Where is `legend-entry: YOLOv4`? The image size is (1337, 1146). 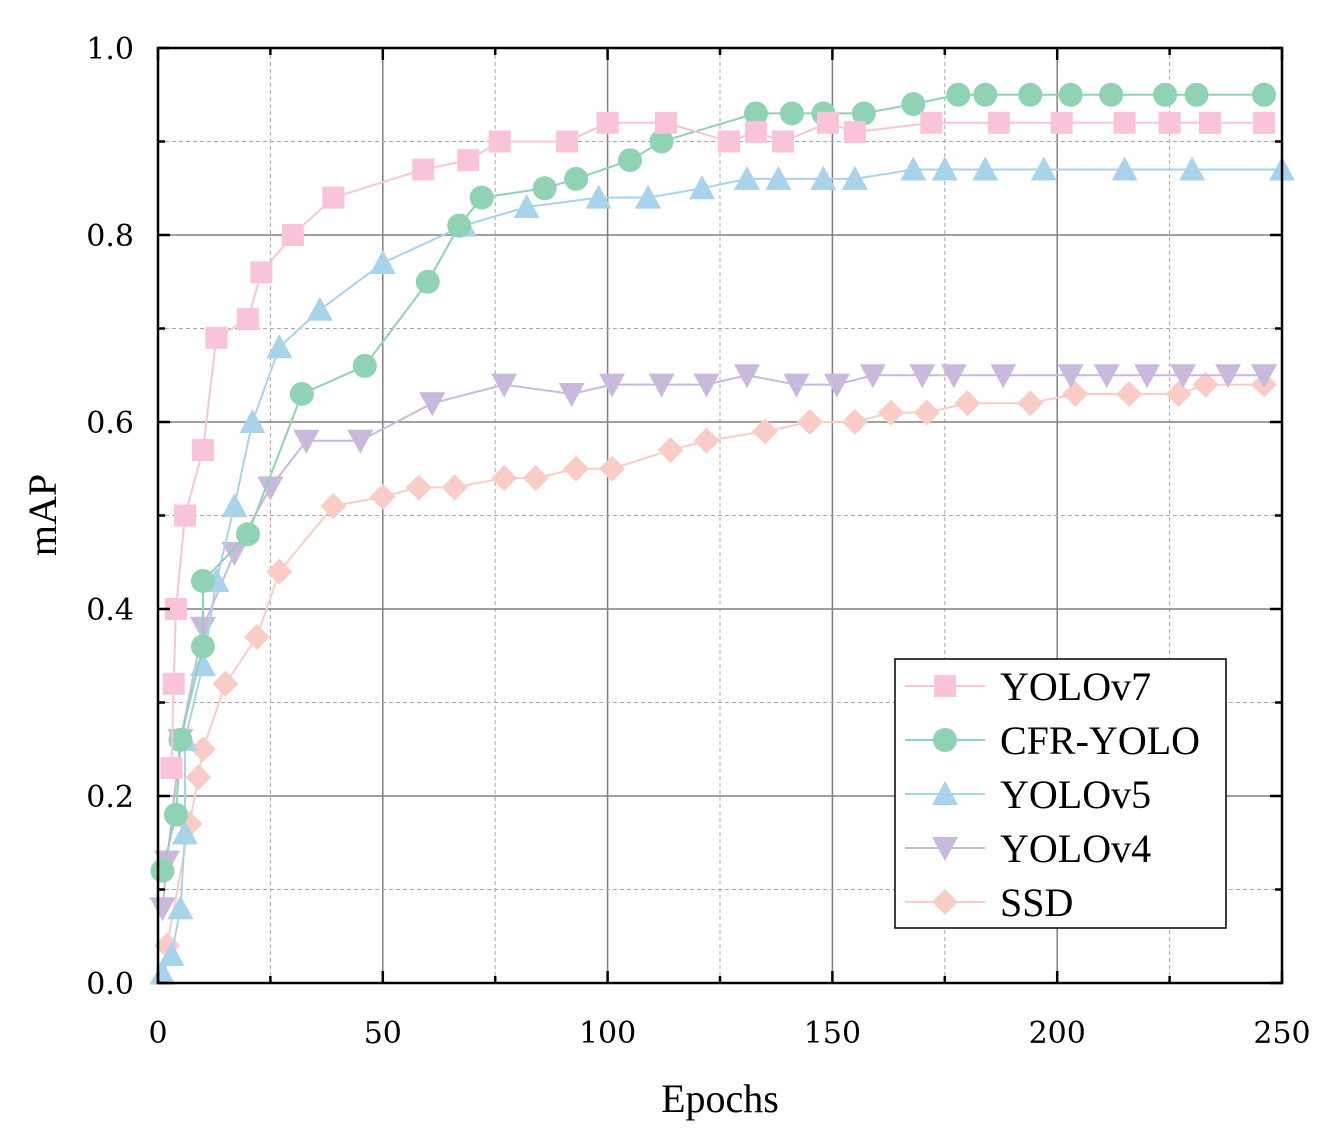 legend-entry: YOLOv4 is located at coordinates (1028, 848).